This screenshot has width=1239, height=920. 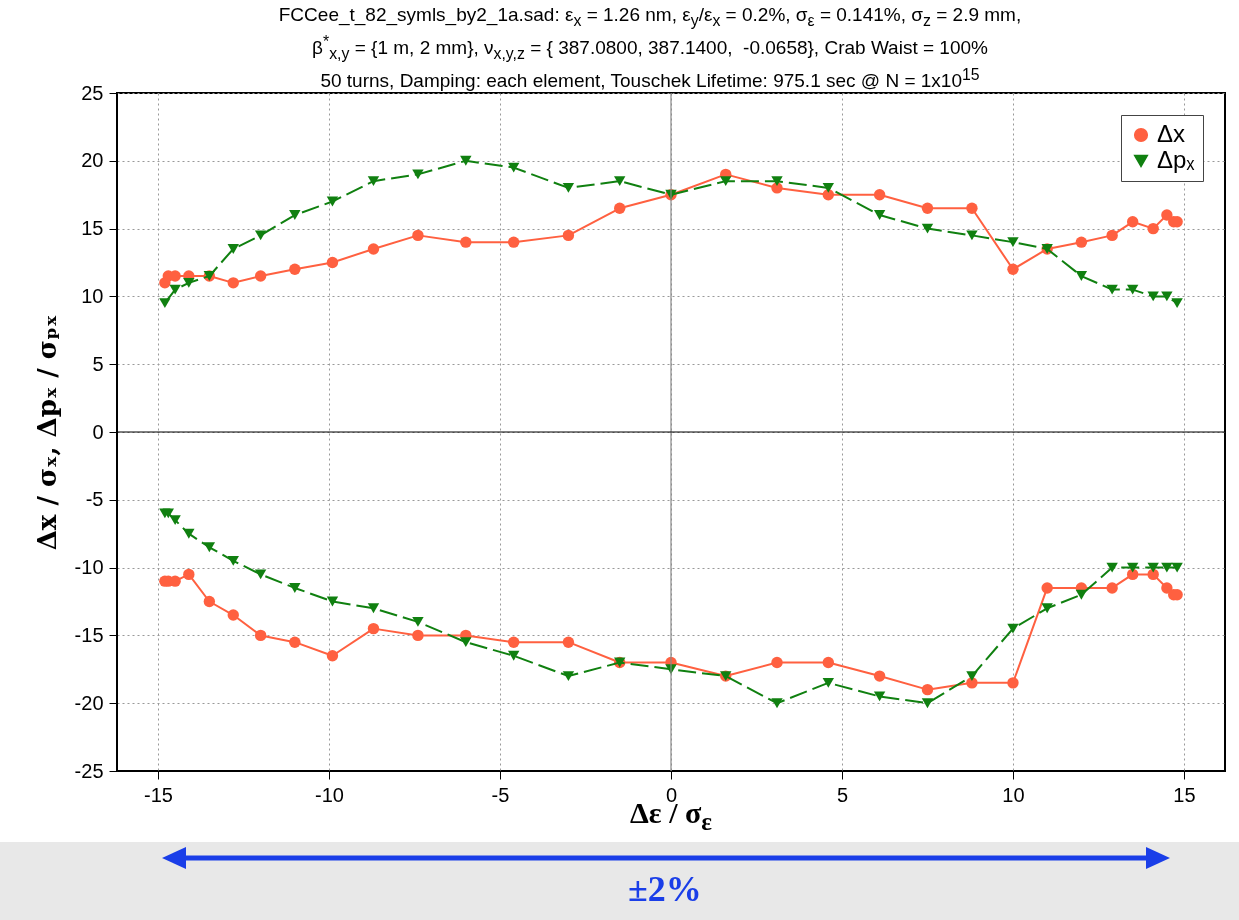 What do you see at coordinates (158, 794) in the screenshot?
I see `x-tick-label: -15` at bounding box center [158, 794].